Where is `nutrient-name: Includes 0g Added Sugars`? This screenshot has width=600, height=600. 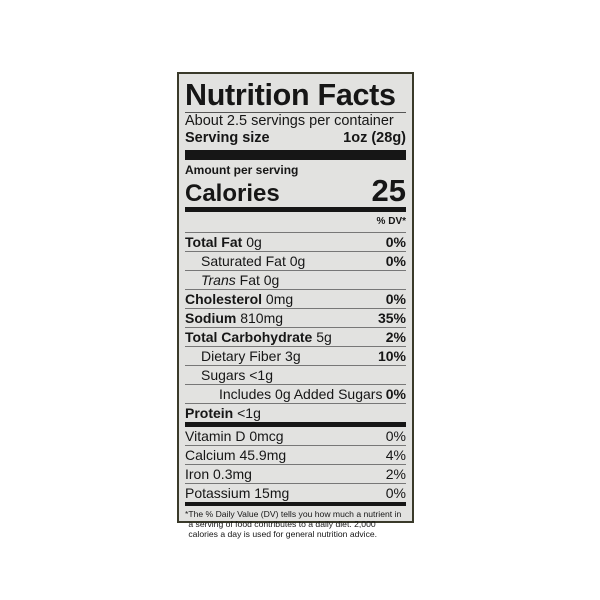 nutrient-name: Includes 0g Added Sugars is located at coordinates (283, 394).